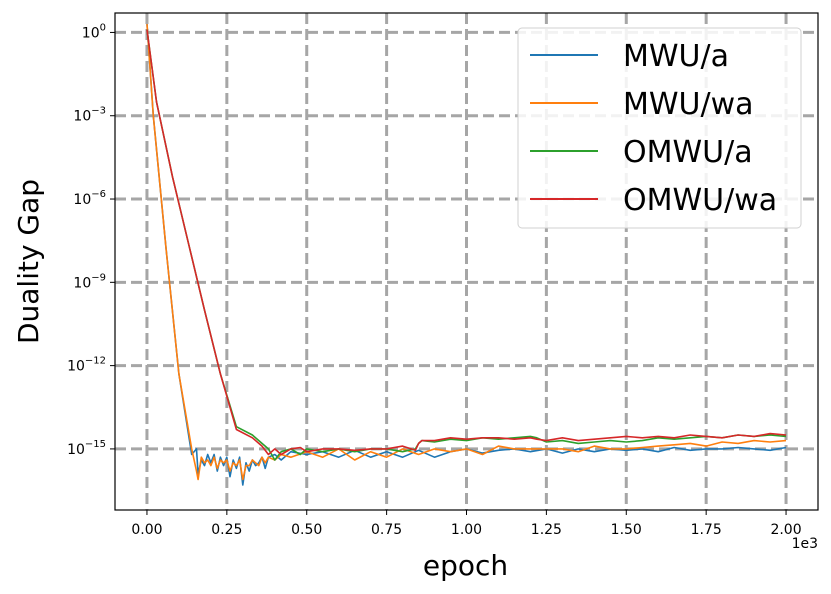 Image resolution: width=831 pixels, height=594 pixels. Describe the element at coordinates (306, 530) in the screenshot. I see `x-tick-label: 0.50` at that location.